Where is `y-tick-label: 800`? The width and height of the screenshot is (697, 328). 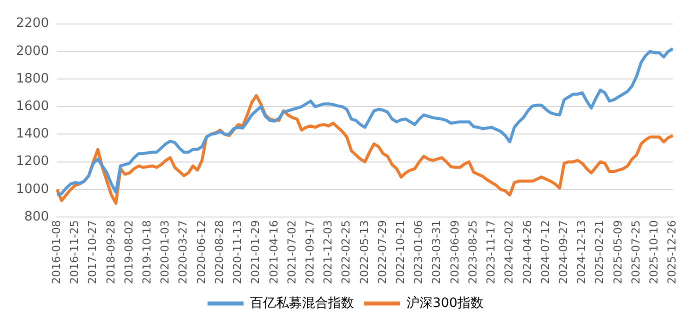
y-tick-label: 800 is located at coordinates (37, 216).